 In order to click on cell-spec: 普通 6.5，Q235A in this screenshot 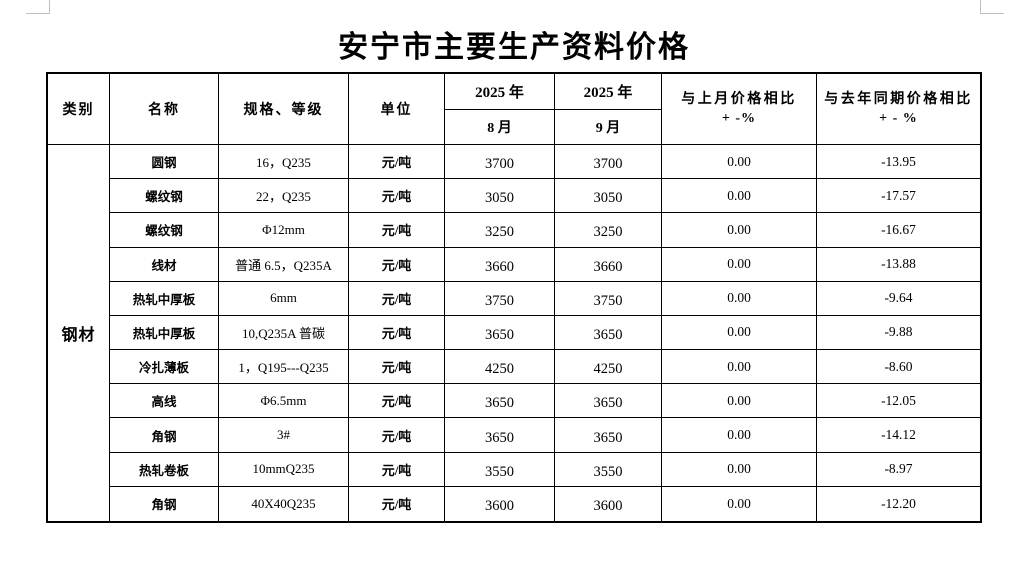, I will do `click(284, 264)`.